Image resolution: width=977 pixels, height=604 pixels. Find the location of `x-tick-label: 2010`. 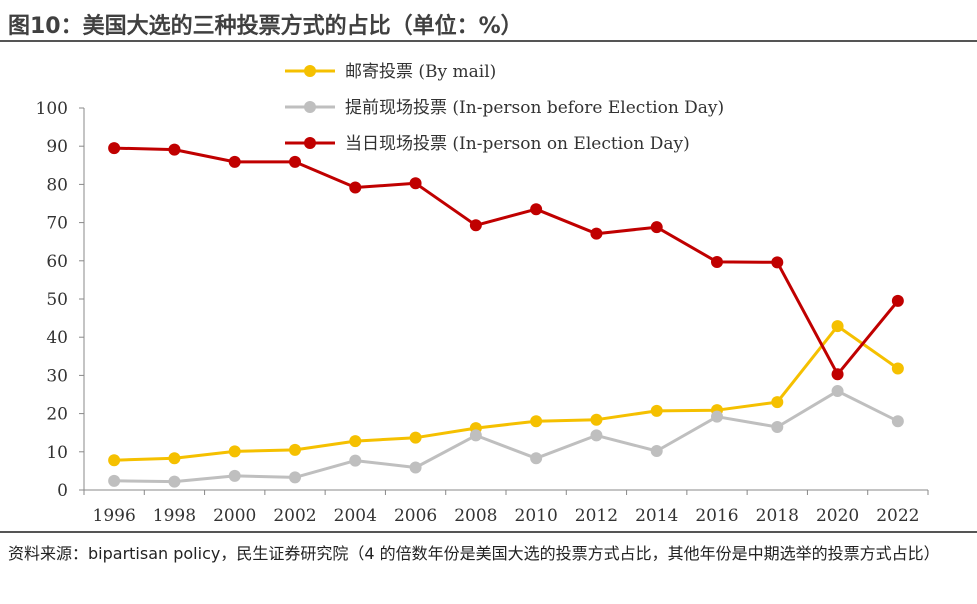

x-tick-label: 2010 is located at coordinates (536, 516).